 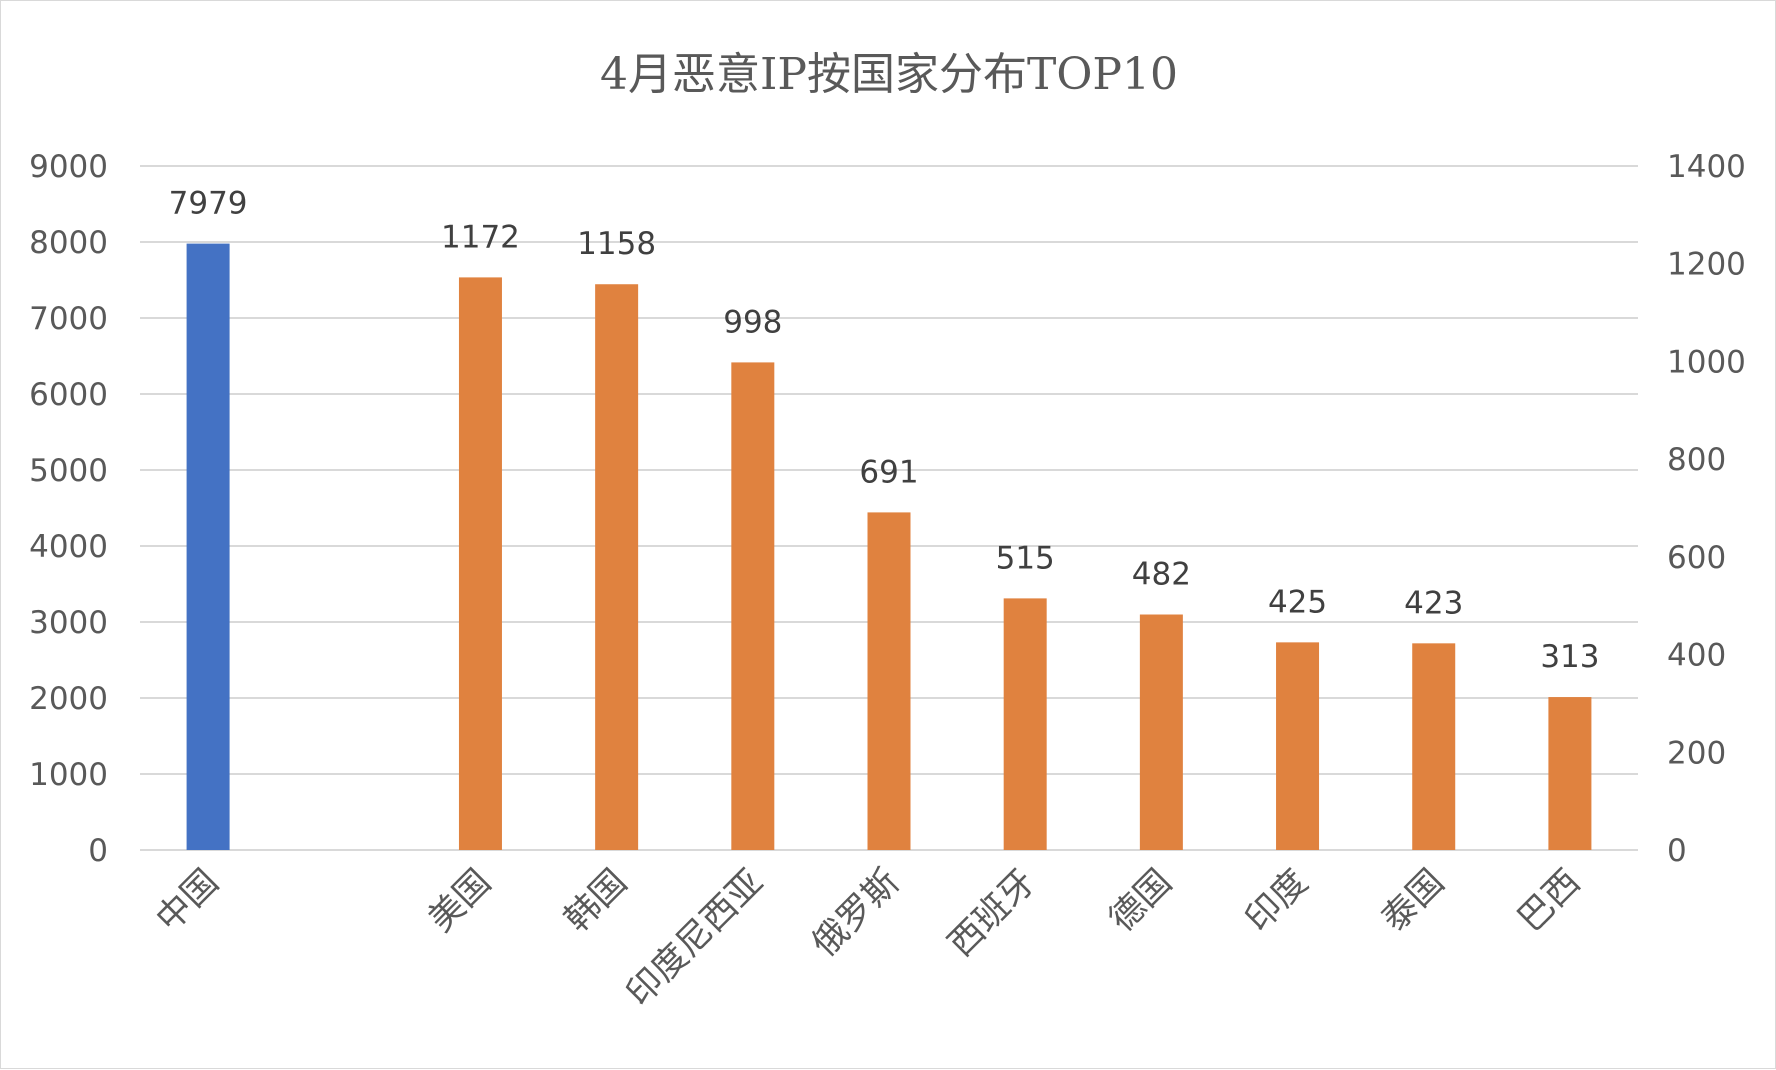 What do you see at coordinates (68, 243) in the screenshot?
I see `left-axis-tick-label: 8000` at bounding box center [68, 243].